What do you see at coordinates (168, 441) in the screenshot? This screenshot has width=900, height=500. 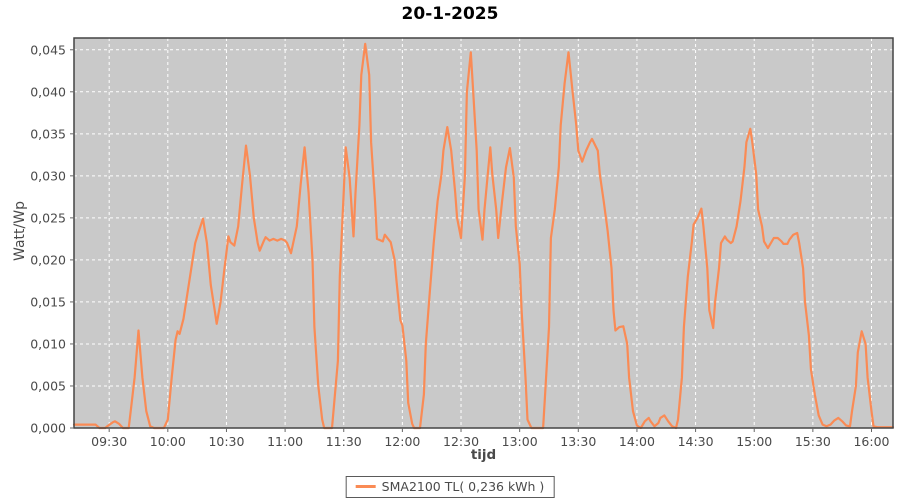 I see `x-tick-label: 10:00` at bounding box center [168, 441].